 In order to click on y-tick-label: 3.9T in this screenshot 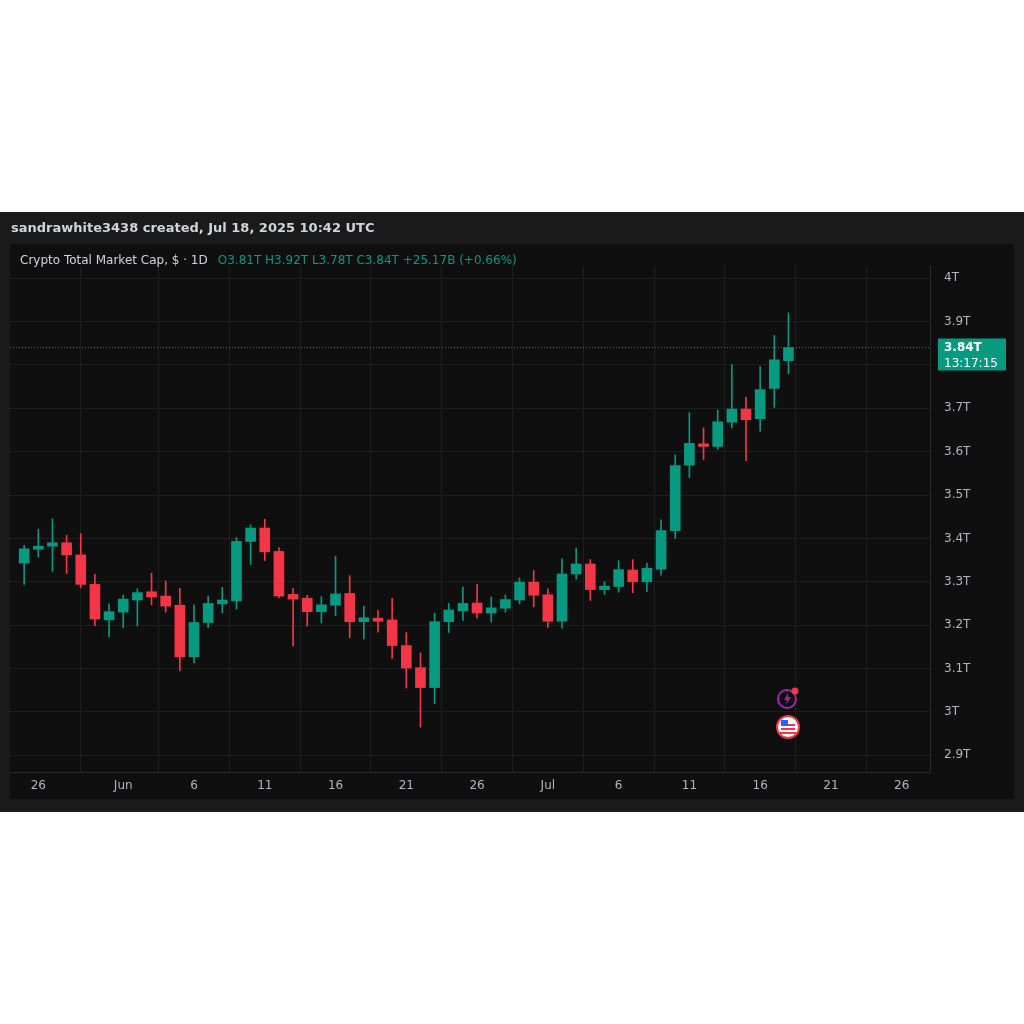, I will do `click(958, 320)`.